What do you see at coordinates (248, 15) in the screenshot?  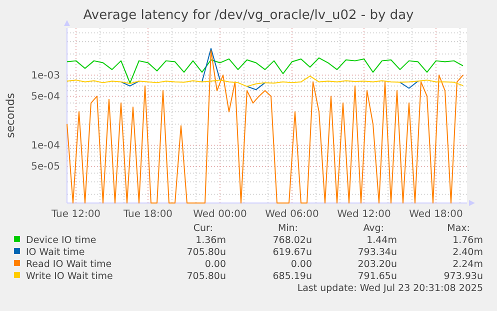 I see `chart-title: Average latency for /dev/vg_oracle/lv_u02 - by day` at bounding box center [248, 15].